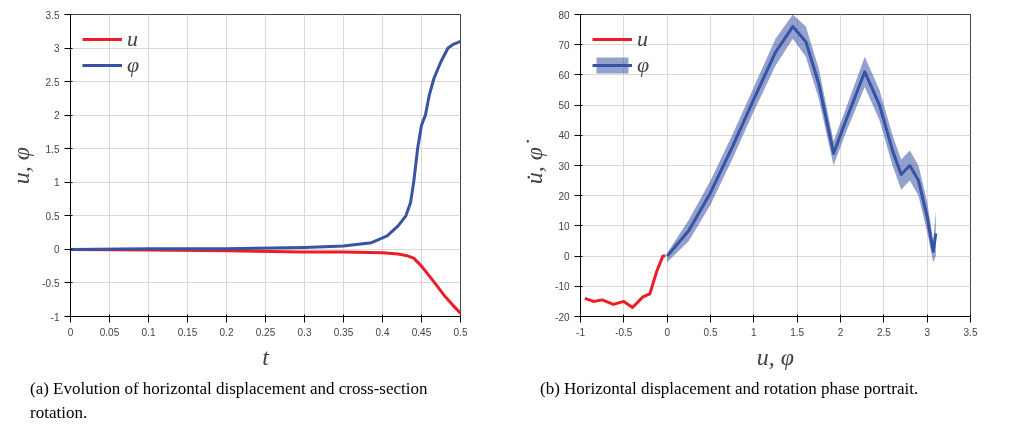 This screenshot has height=428, width=1019. Describe the element at coordinates (970, 332) in the screenshot. I see `x-tick-label: 3.5` at that location.